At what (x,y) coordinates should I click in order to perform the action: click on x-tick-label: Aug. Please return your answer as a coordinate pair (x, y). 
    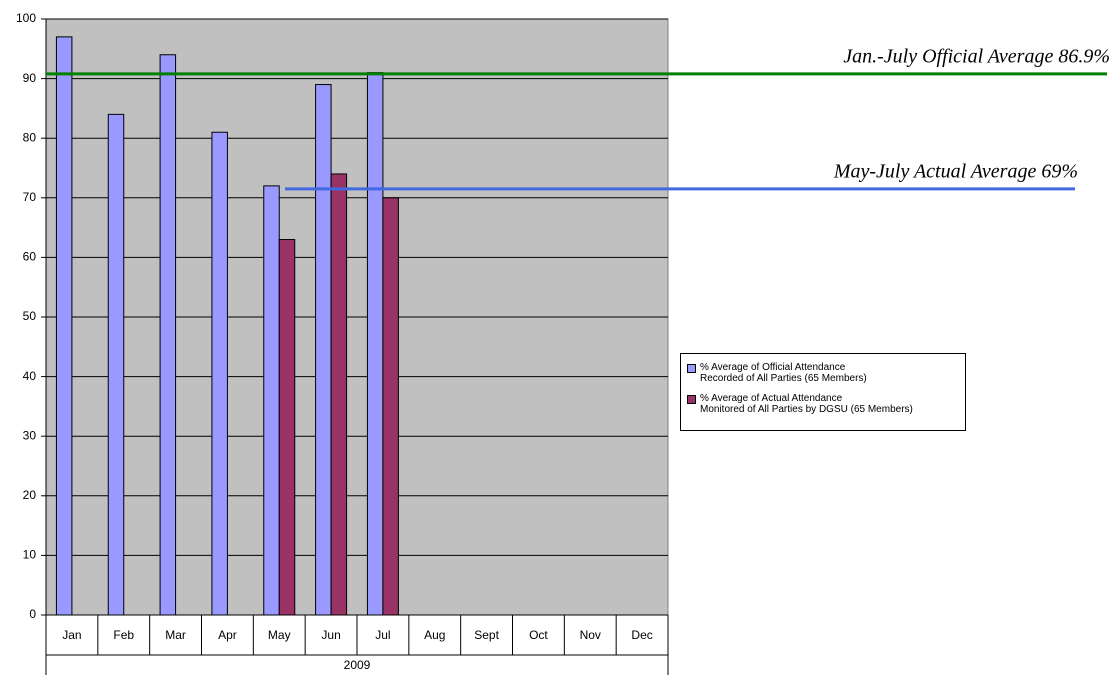
    Looking at the image, I should click on (434, 635).